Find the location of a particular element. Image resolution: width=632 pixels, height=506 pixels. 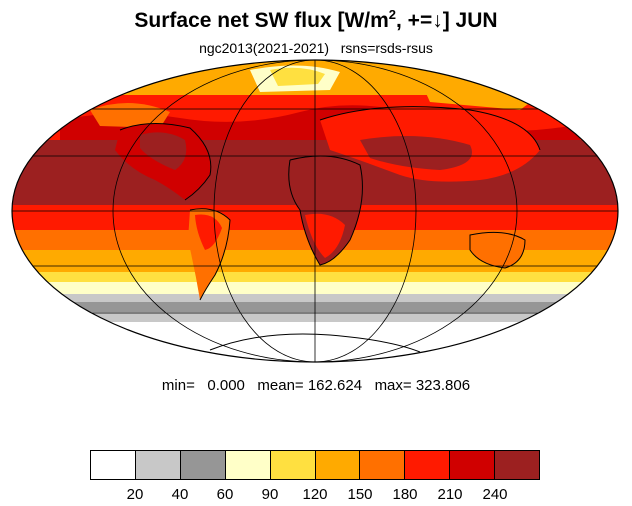

colorbar-label: 120 is located at coordinates (315, 494).